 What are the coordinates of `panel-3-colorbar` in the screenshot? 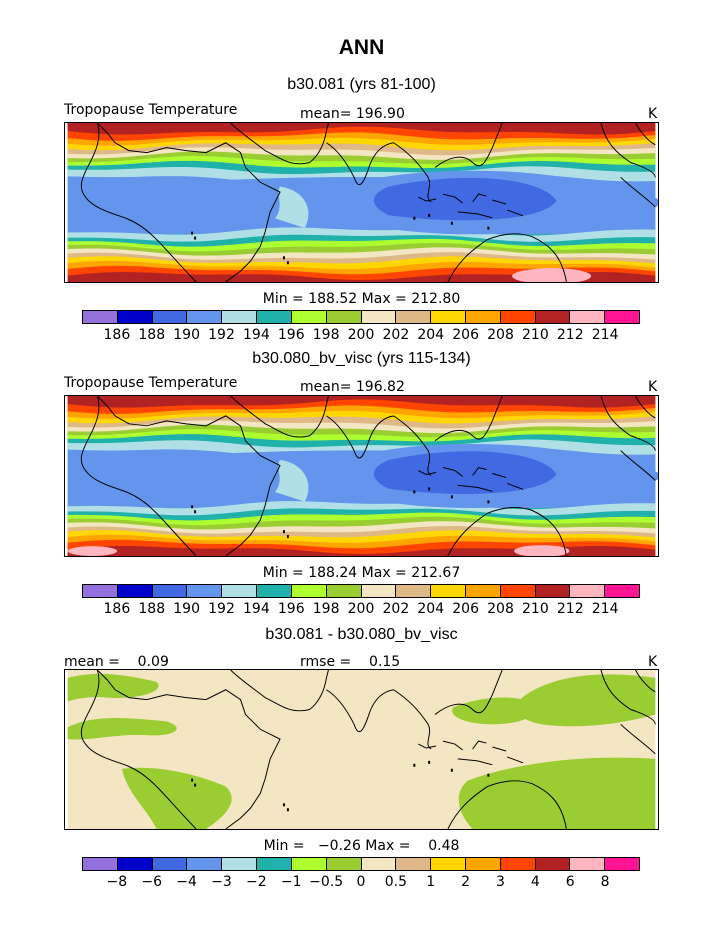 It's located at (361, 864).